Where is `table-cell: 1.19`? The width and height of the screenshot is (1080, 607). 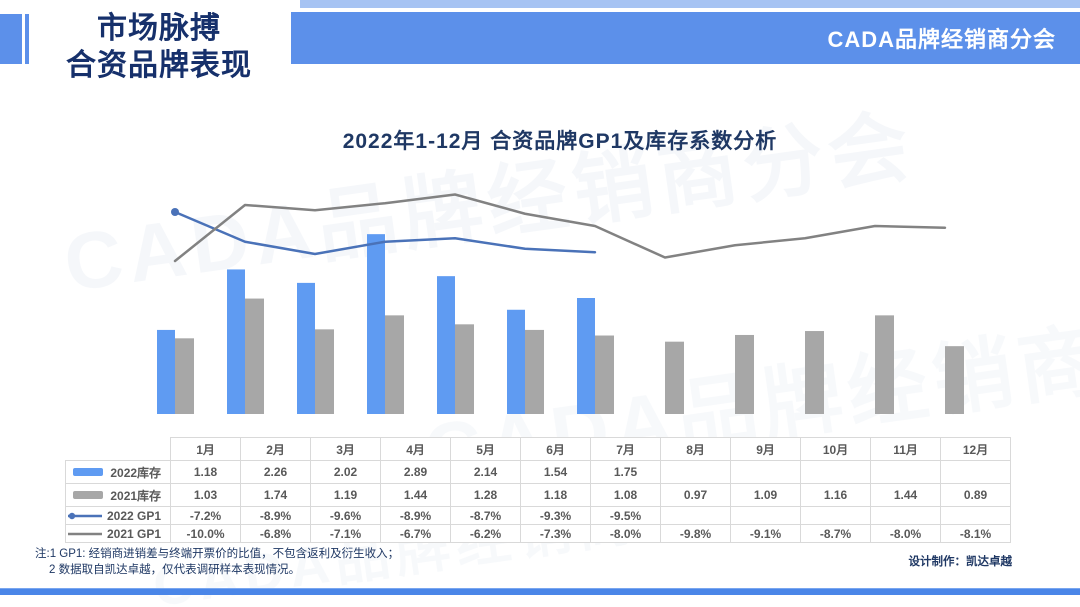 table-cell: 1.19 is located at coordinates (346, 495).